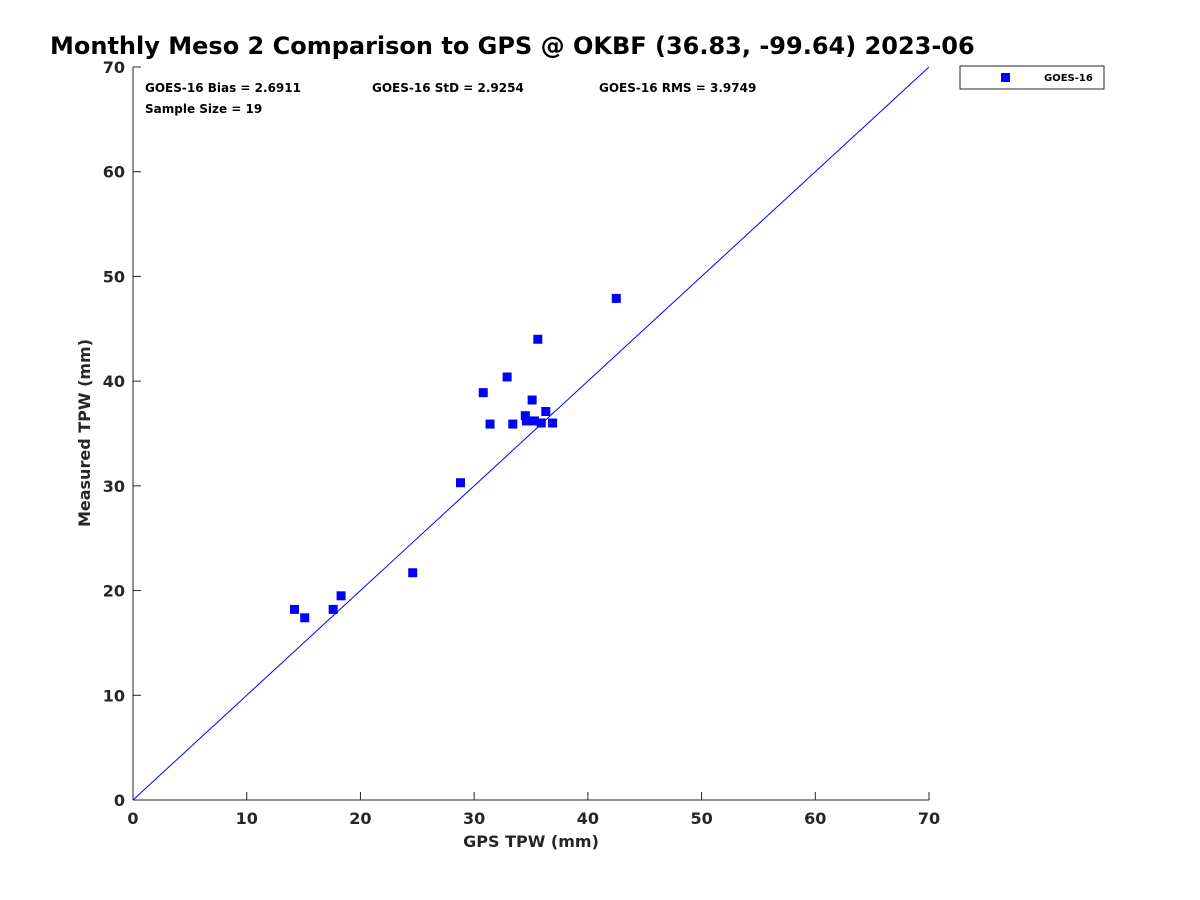 The image size is (1200, 900). Describe the element at coordinates (588, 818) in the screenshot. I see `x-tick-label: 40` at that location.